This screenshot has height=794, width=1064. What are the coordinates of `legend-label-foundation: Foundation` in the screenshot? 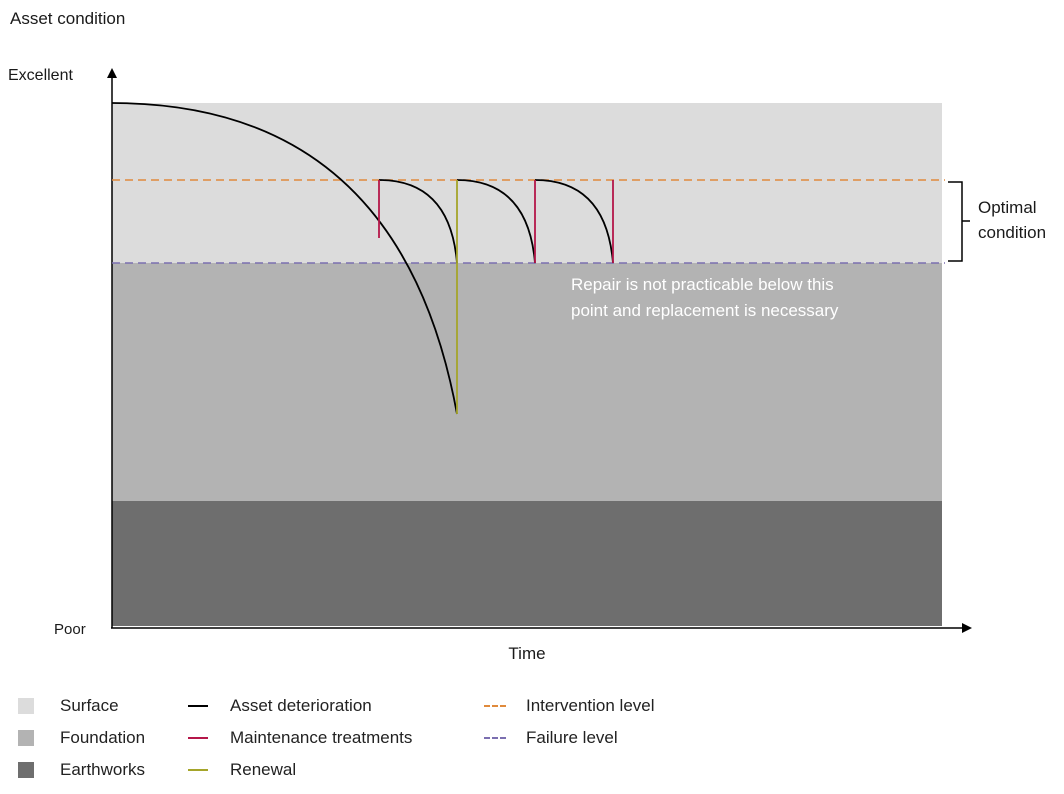 It's located at (103, 737).